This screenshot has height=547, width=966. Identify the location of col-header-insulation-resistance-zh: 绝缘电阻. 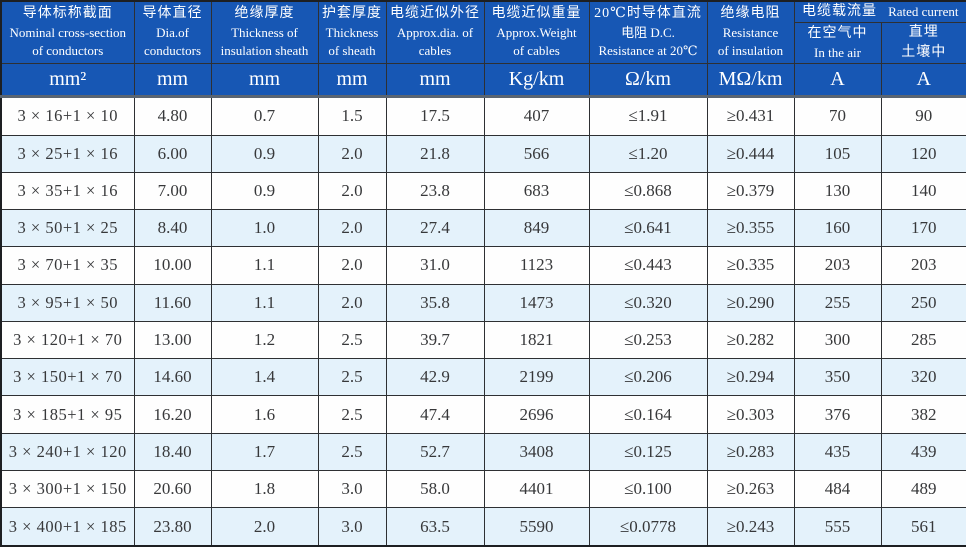
(750, 14).